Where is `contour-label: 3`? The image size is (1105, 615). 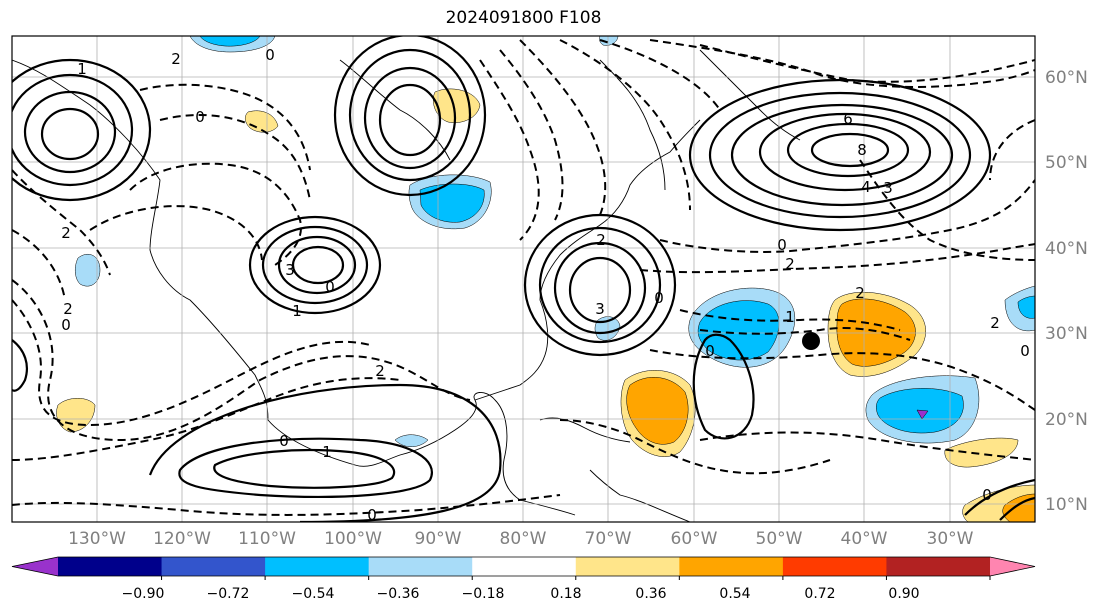
contour-label: 3 is located at coordinates (888, 188).